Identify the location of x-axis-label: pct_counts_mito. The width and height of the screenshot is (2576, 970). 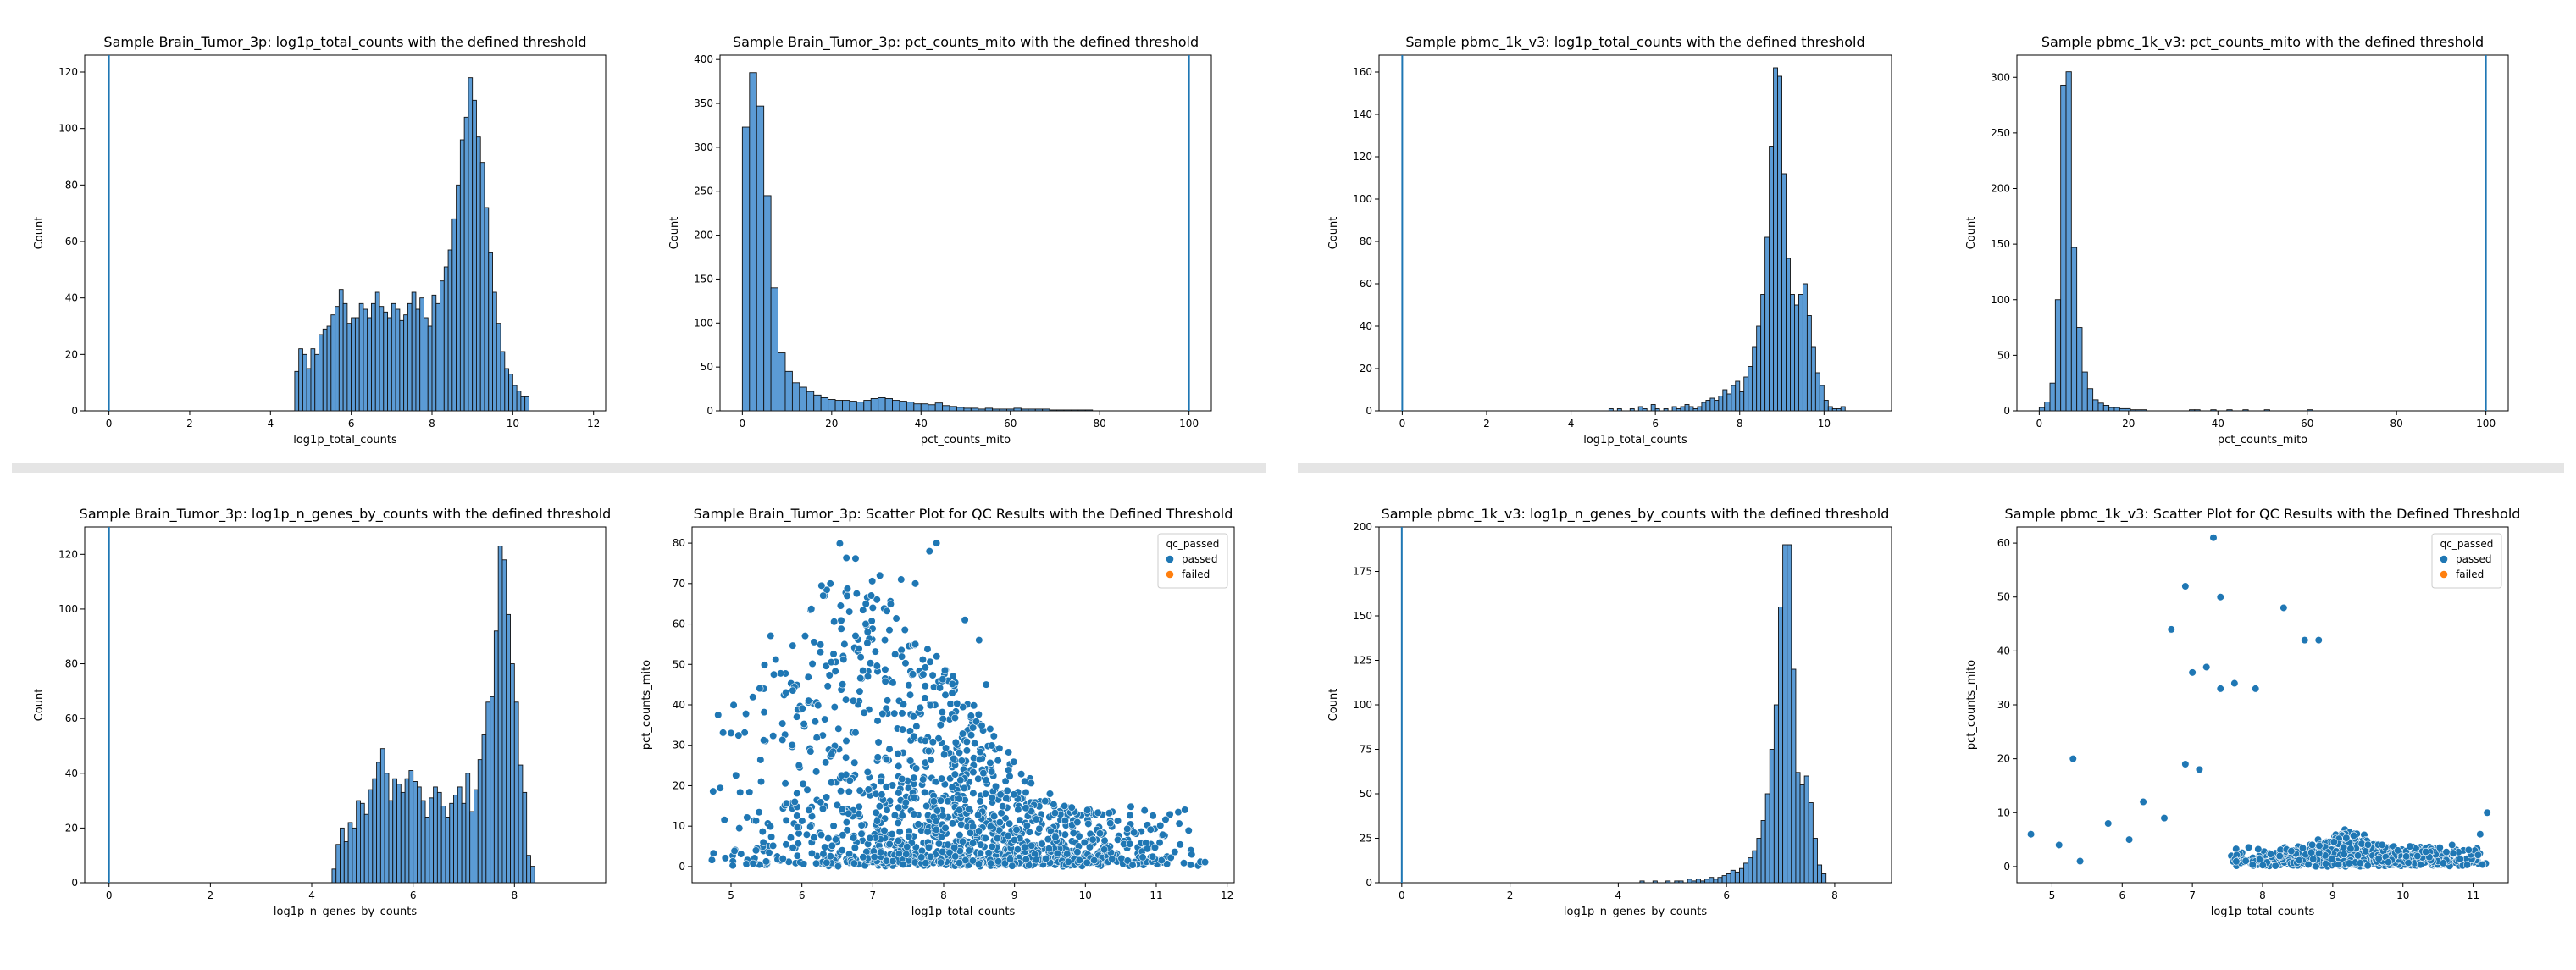
(2262, 440).